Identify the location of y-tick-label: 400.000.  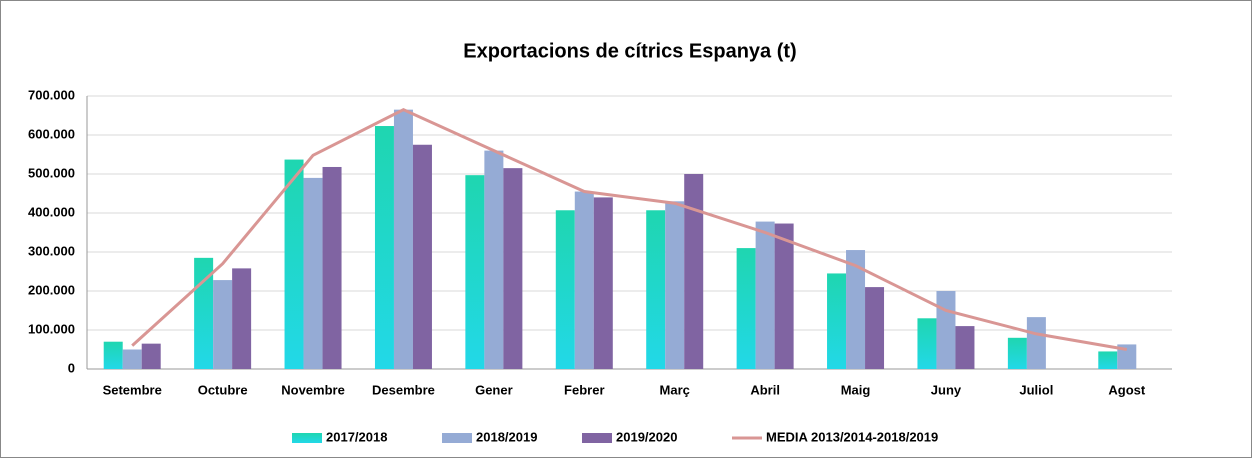
(51, 211).